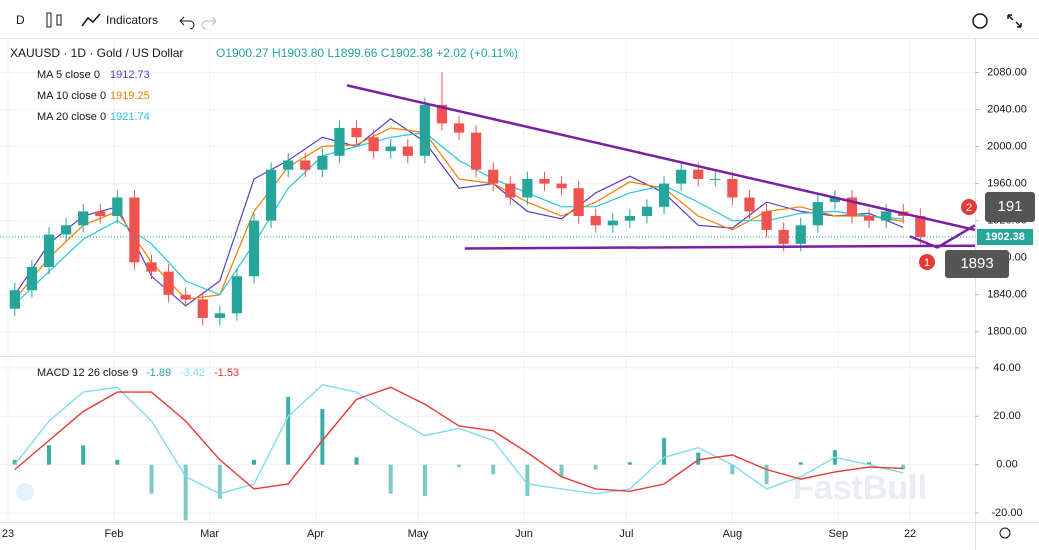  Describe the element at coordinates (209, 23) in the screenshot. I see `redo-button` at that location.